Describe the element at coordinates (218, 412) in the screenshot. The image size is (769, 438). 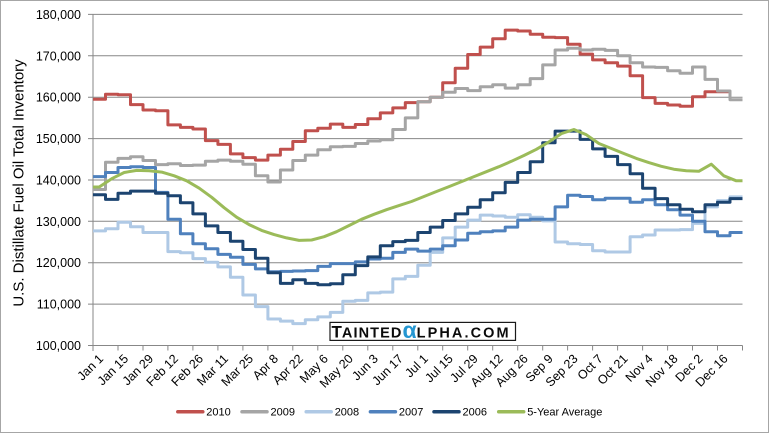
I see `svg-text: 2010` at that location.